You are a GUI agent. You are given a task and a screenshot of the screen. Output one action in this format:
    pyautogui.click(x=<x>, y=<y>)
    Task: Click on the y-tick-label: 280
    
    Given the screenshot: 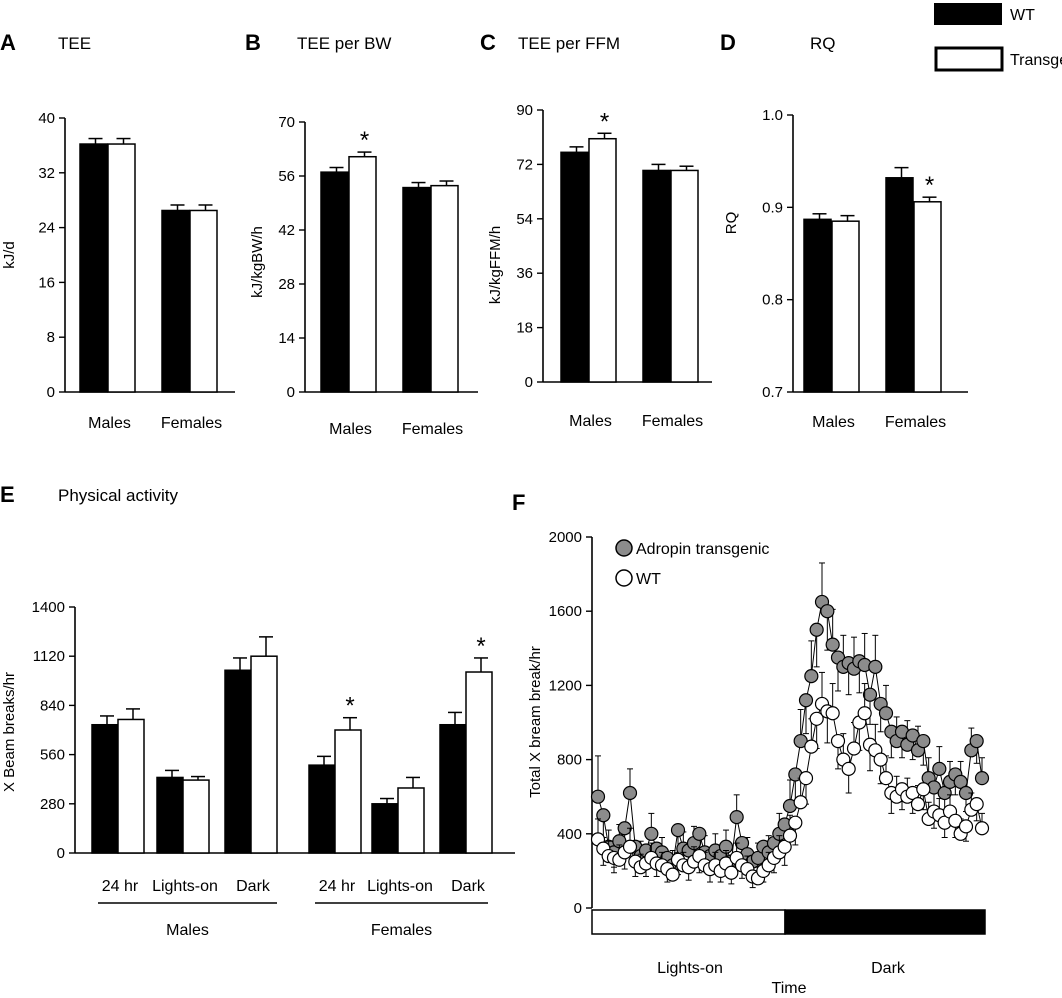 What is the action you would take?
    pyautogui.click(x=52, y=804)
    